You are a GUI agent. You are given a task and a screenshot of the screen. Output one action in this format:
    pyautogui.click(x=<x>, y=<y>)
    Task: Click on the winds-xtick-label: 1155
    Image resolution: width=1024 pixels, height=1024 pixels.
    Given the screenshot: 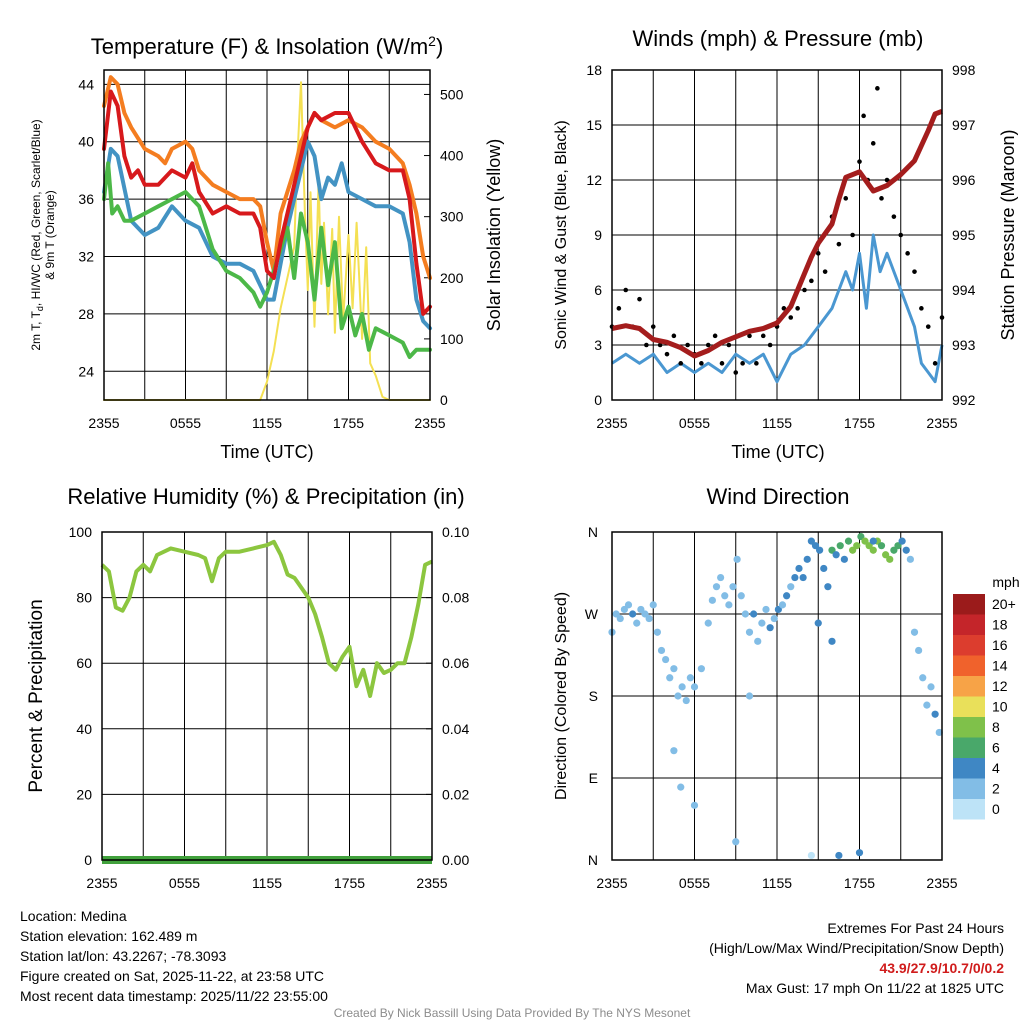 What is the action you would take?
    pyautogui.click(x=777, y=423)
    